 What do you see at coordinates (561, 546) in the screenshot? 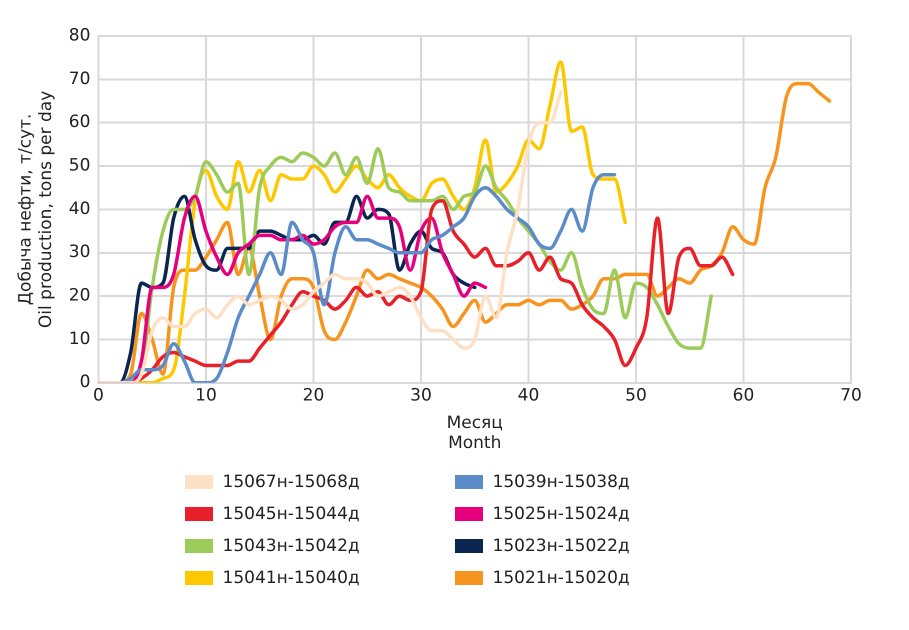
I see `legend-label: 15023н-15022д` at bounding box center [561, 546].